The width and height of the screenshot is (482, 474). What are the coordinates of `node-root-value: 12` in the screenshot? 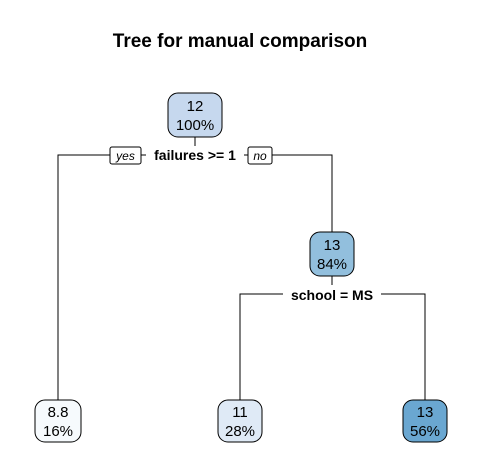 It's located at (195, 106).